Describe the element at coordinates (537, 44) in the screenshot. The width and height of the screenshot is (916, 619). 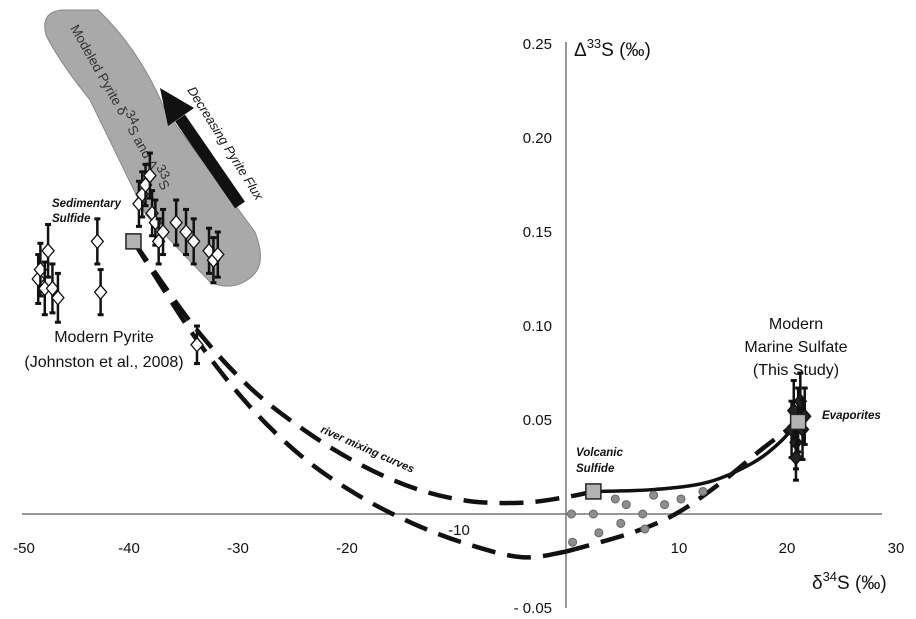
I see `y-tick-label: 0.25` at that location.